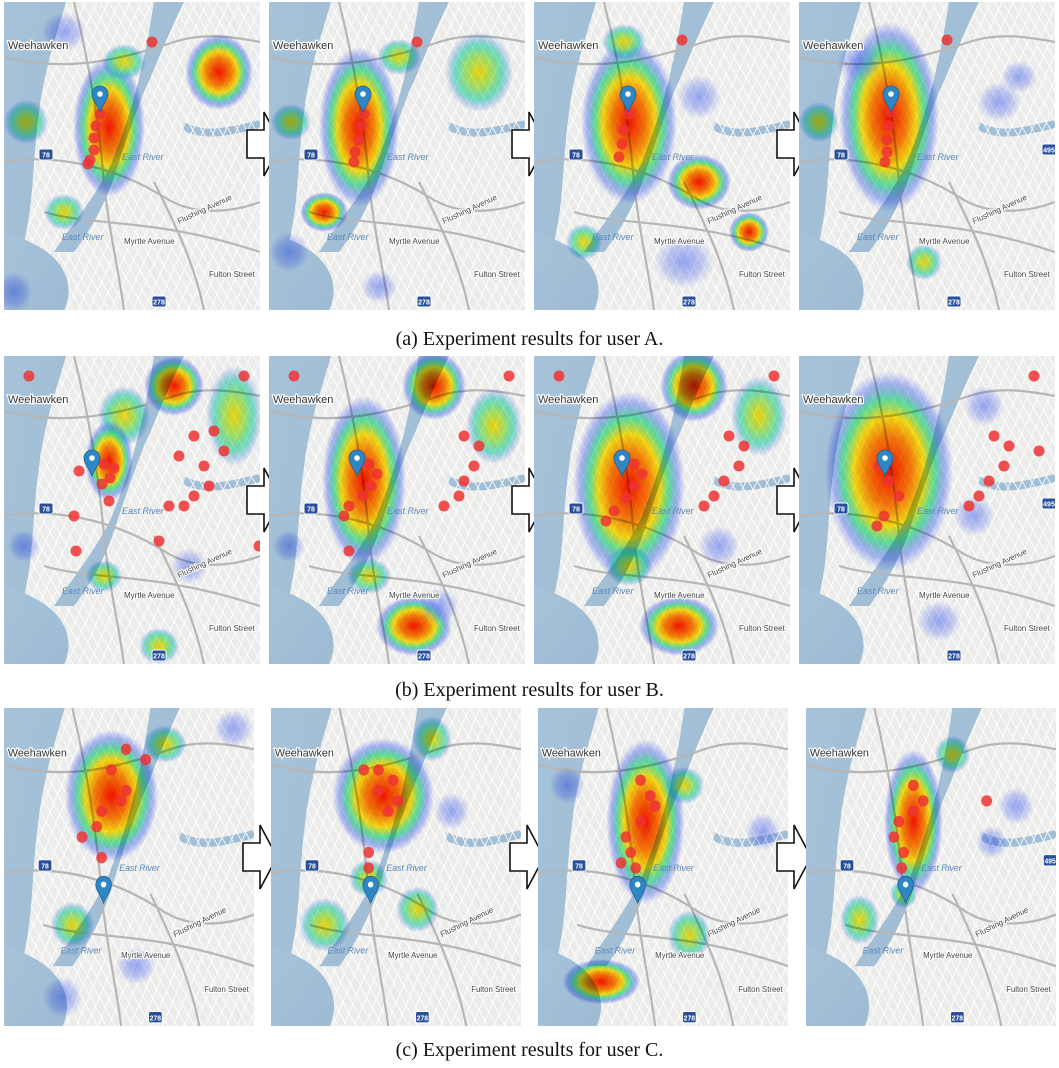  Describe the element at coordinates (260, 857) in the screenshot. I see `arrow-right-icon` at that location.